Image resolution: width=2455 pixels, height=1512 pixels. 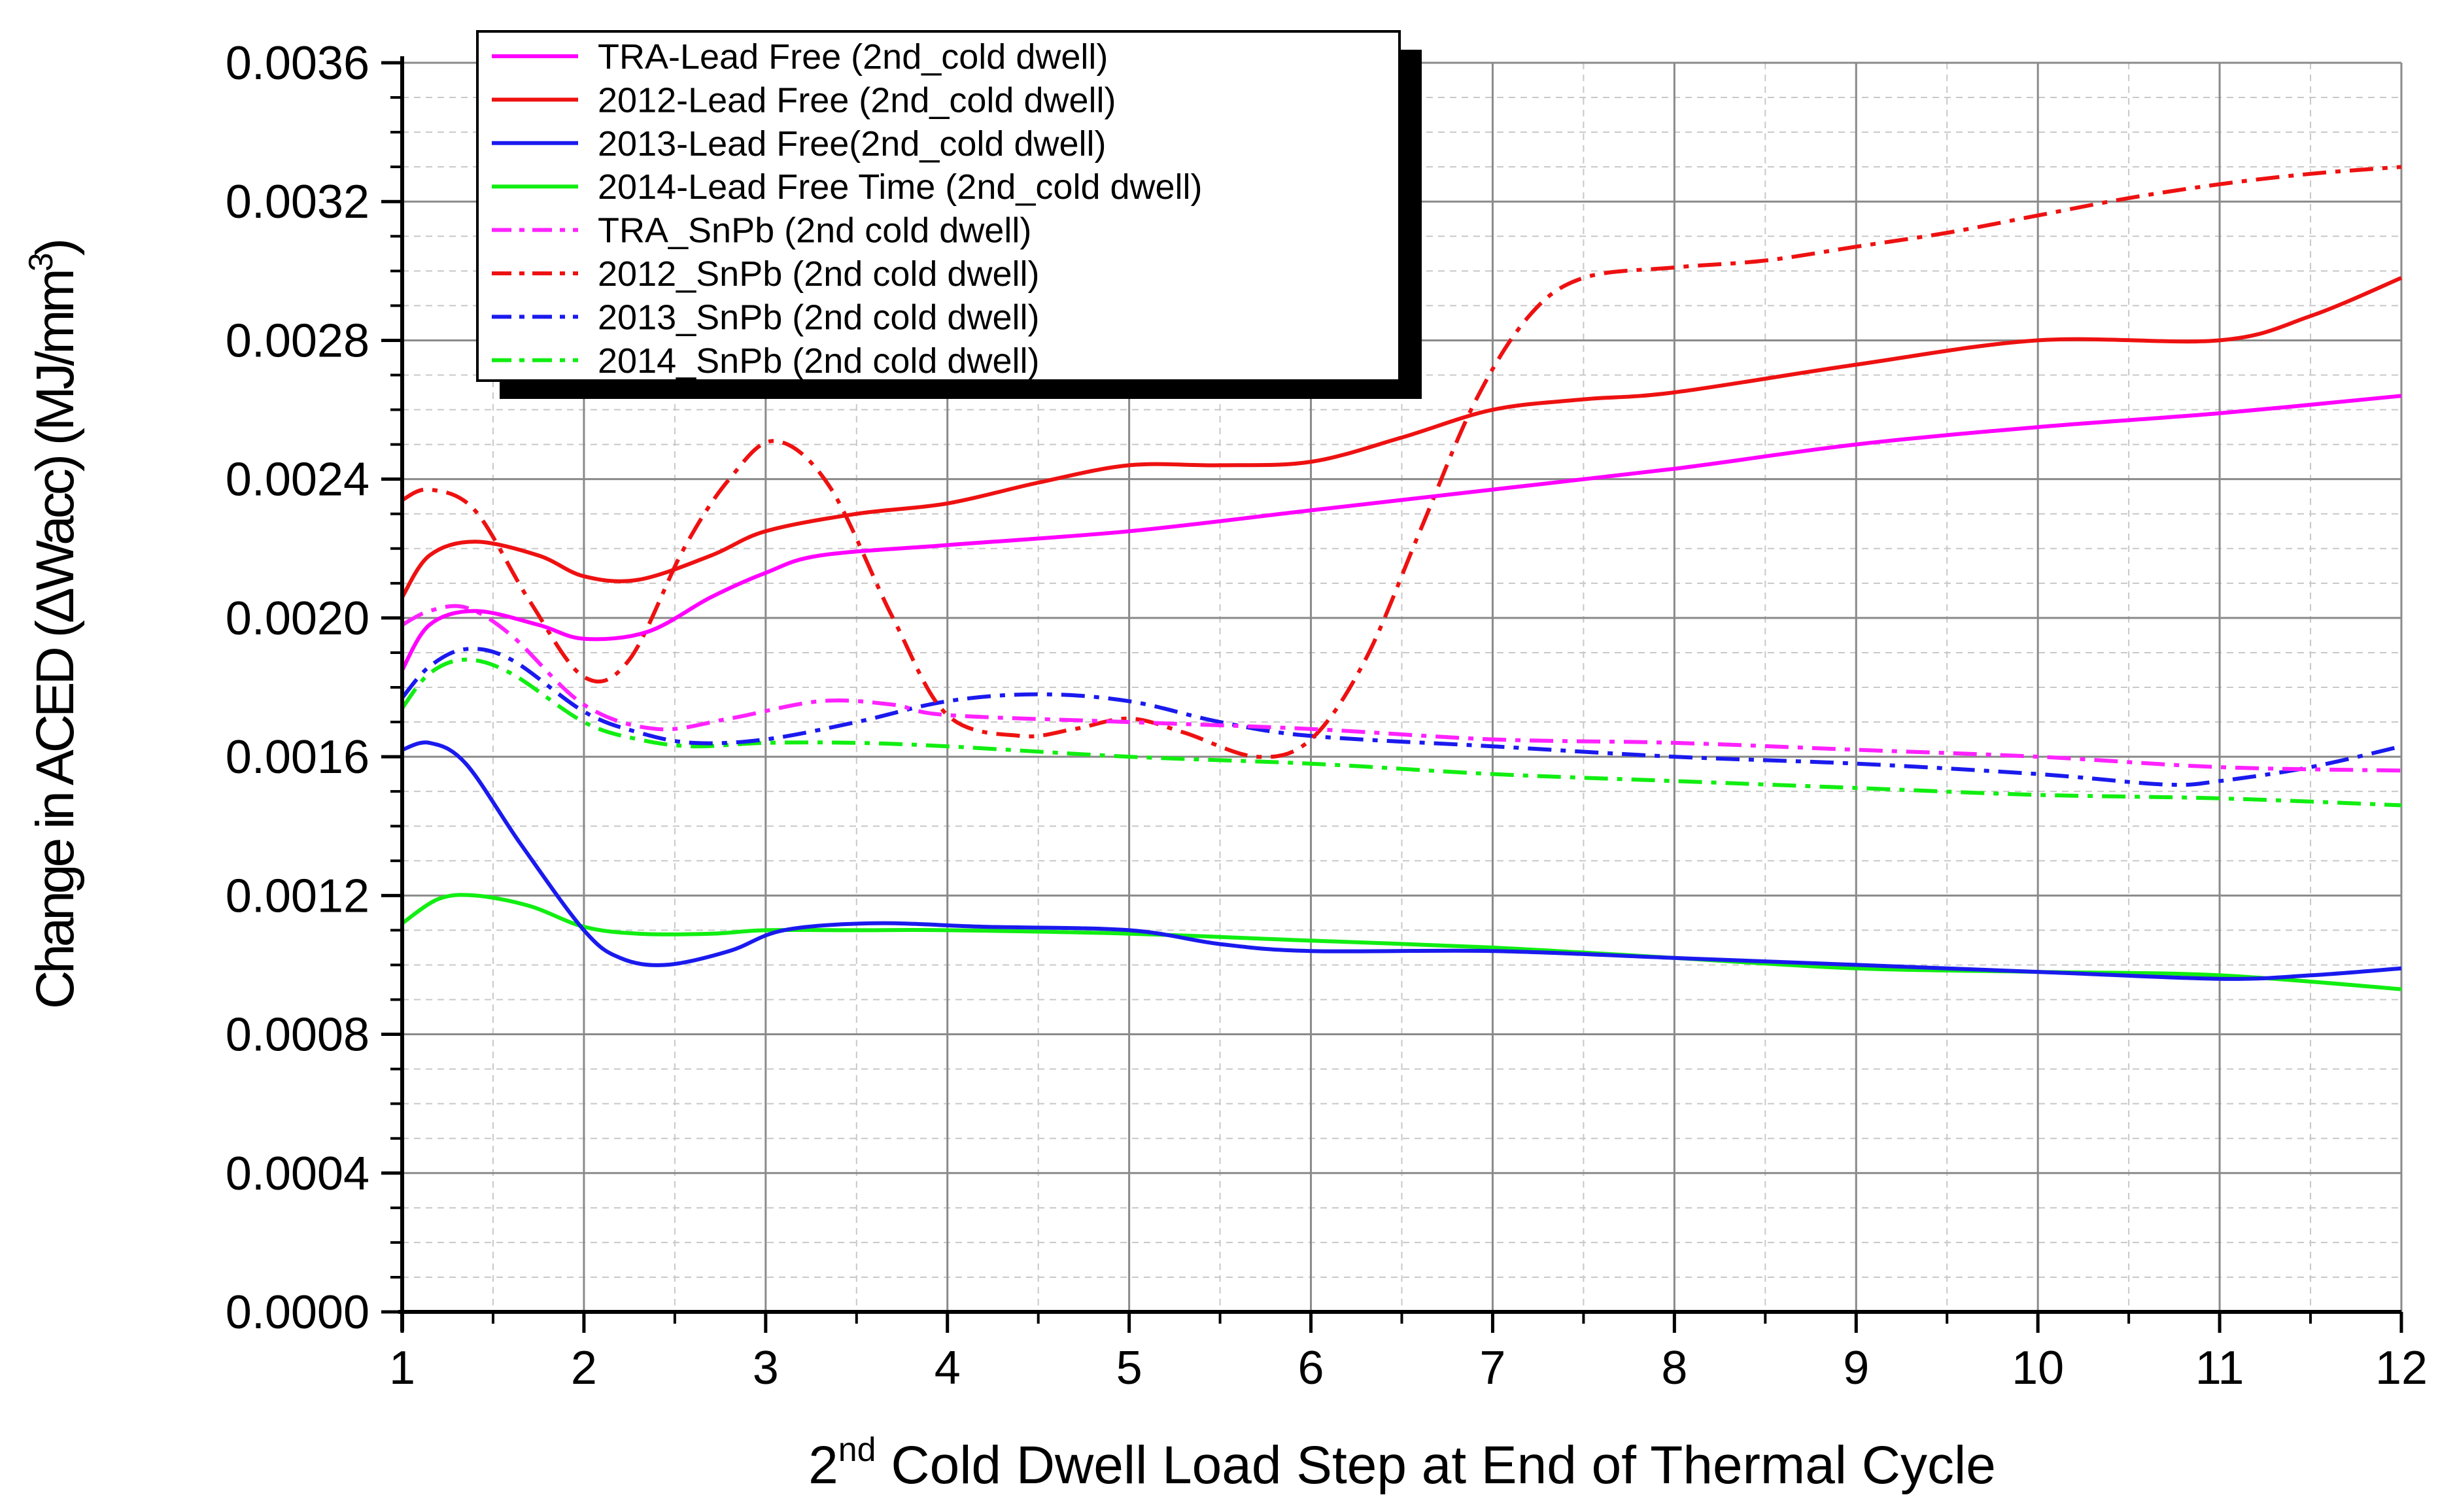 I want to click on x-axis-title-superscript: nd, so click(x=857, y=1450).